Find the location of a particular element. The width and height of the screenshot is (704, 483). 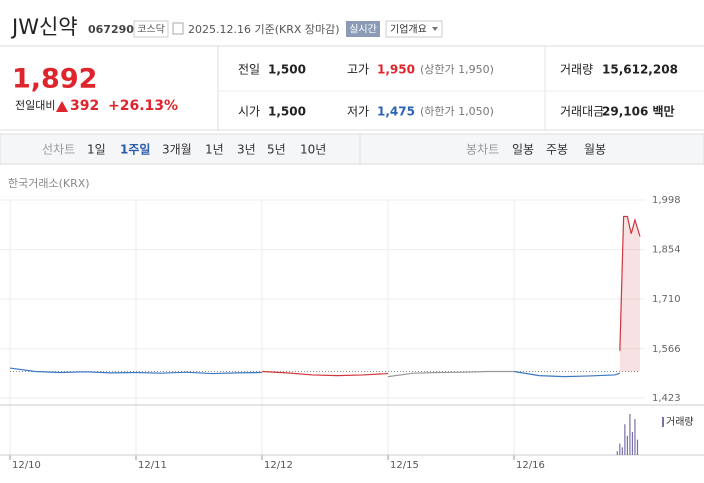

tab-bar is located at coordinates (352, 149).